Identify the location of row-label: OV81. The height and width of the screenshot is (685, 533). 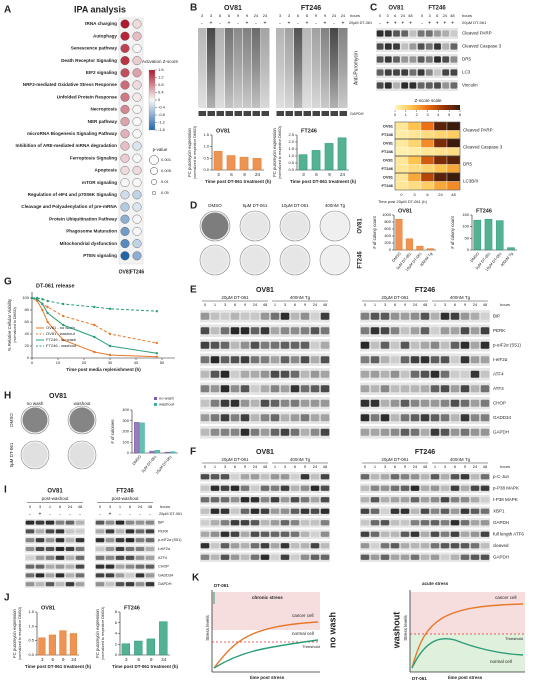
(388, 125).